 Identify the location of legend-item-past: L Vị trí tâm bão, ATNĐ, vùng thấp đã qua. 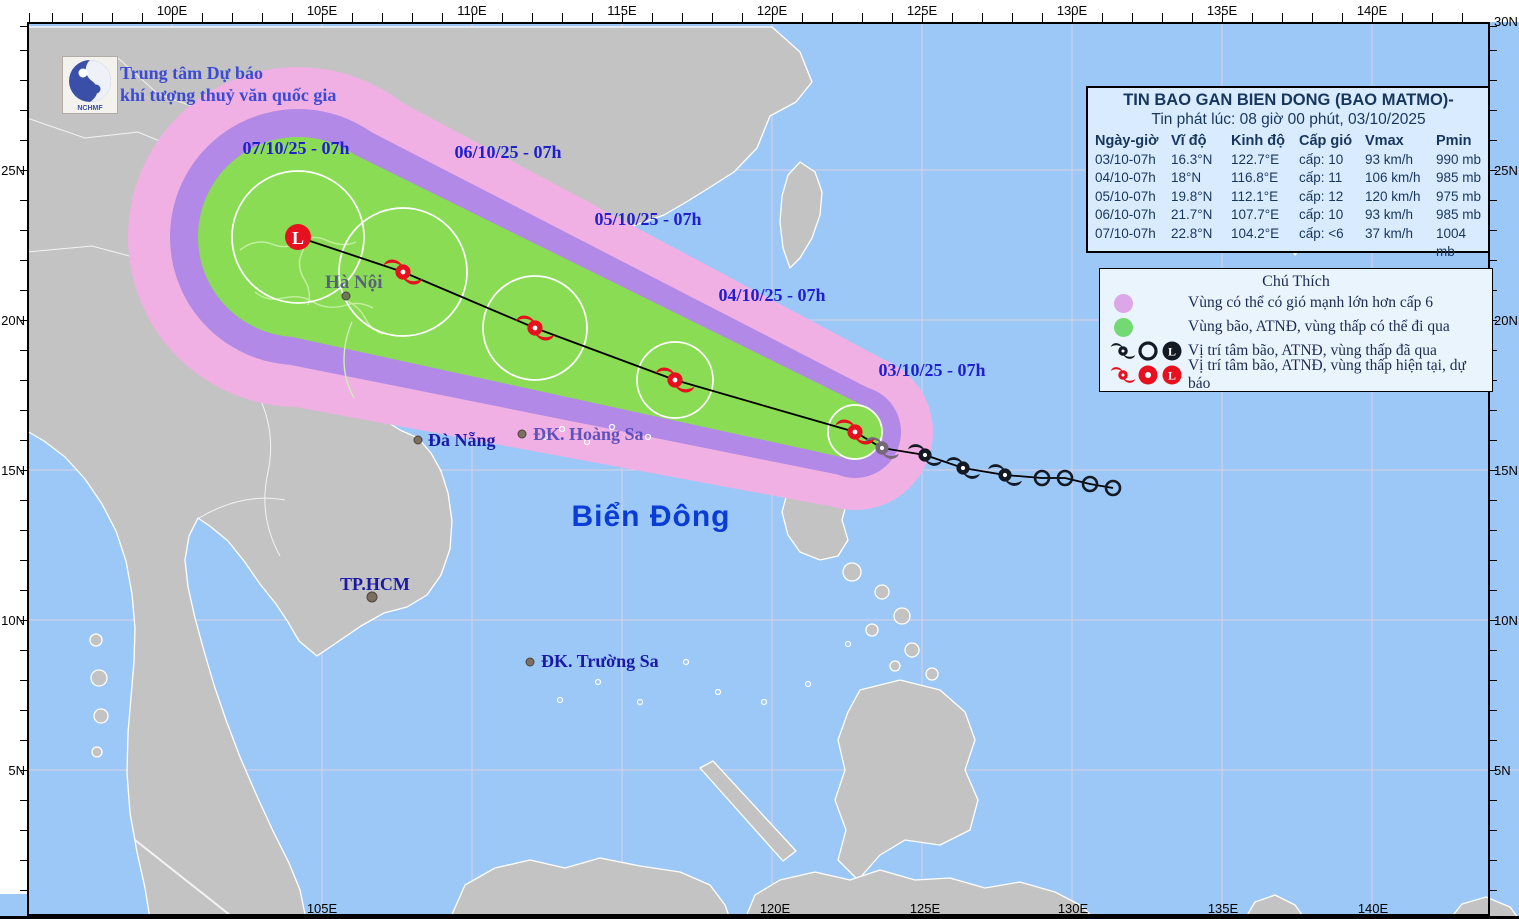
(1296, 351).